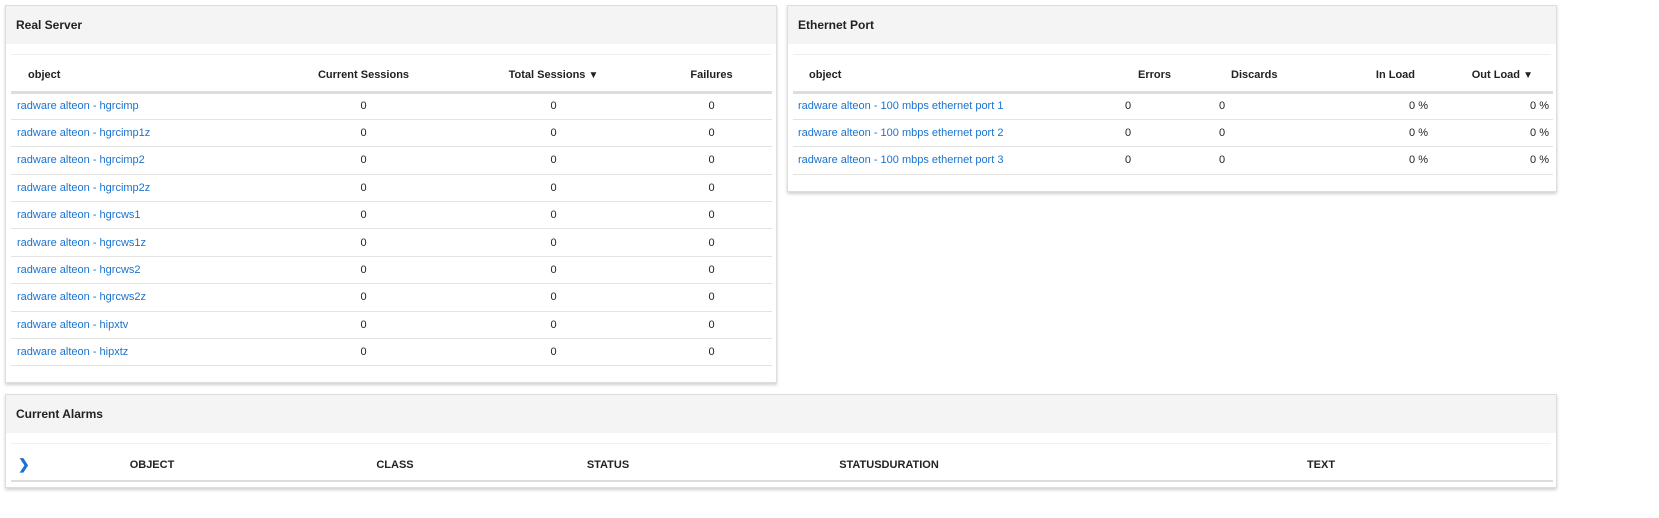 This screenshot has height=518, width=1659. I want to click on table-row: radware alteon - hipxtz 0 0 0, so click(391, 352).